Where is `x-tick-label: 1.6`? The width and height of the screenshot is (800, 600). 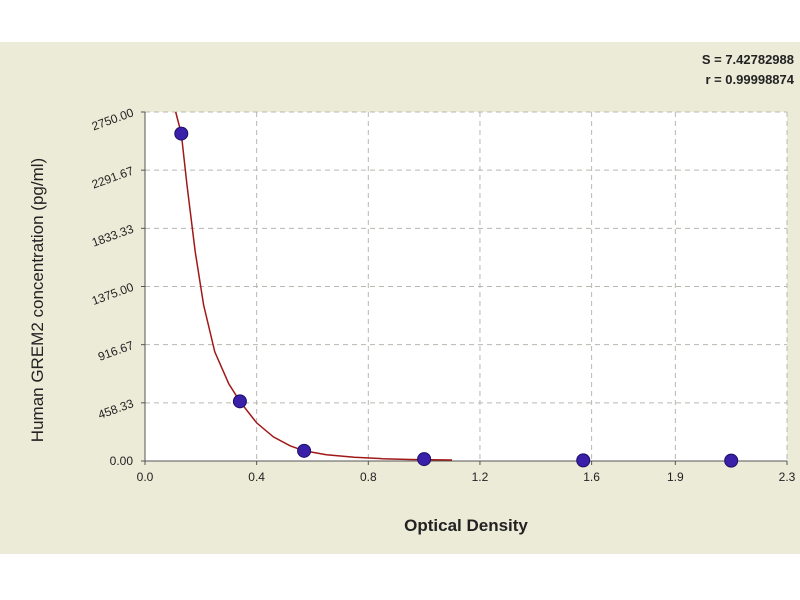
x-tick-label: 1.6 is located at coordinates (591, 477).